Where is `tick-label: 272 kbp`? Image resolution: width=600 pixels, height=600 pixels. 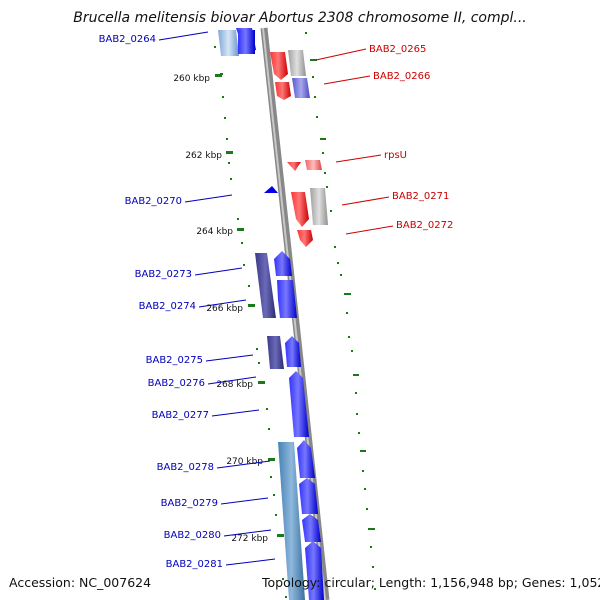
tick-label: 272 kbp is located at coordinates (249, 539).